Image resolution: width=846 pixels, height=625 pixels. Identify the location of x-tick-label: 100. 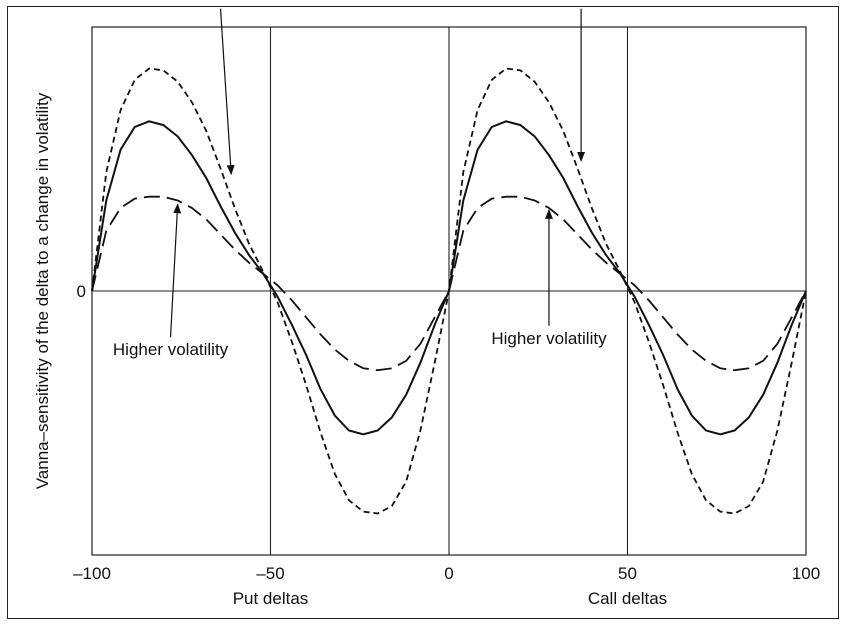
(806, 573).